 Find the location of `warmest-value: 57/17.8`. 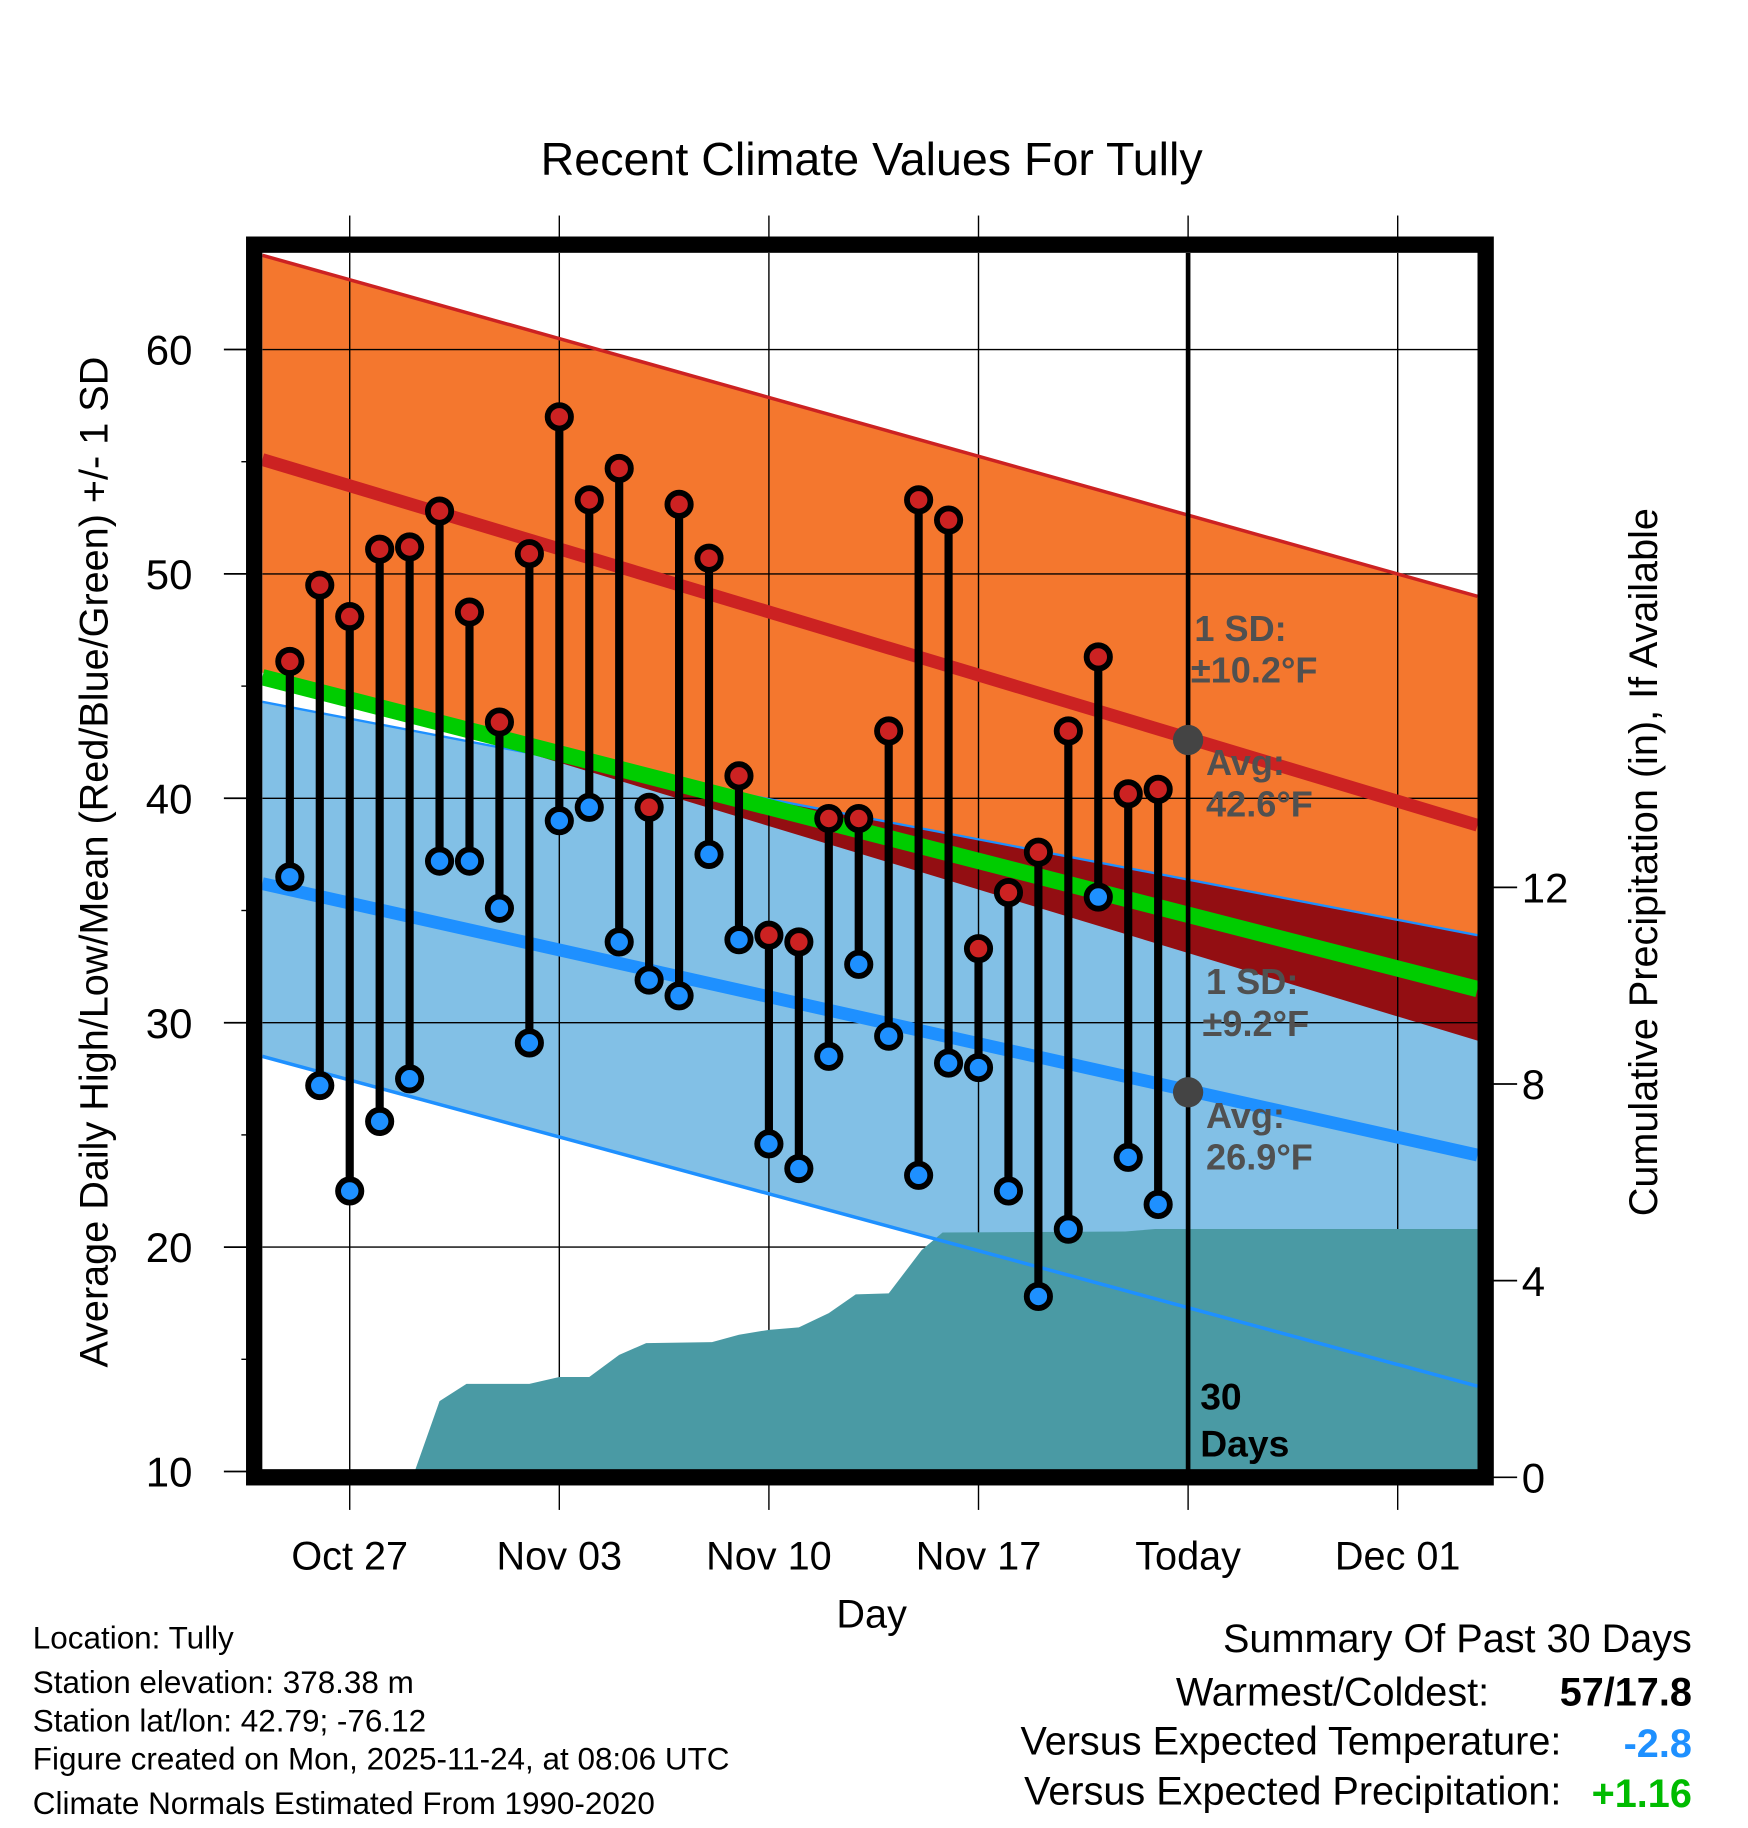

warmest-value: 57/17.8 is located at coordinates (1626, 1693).